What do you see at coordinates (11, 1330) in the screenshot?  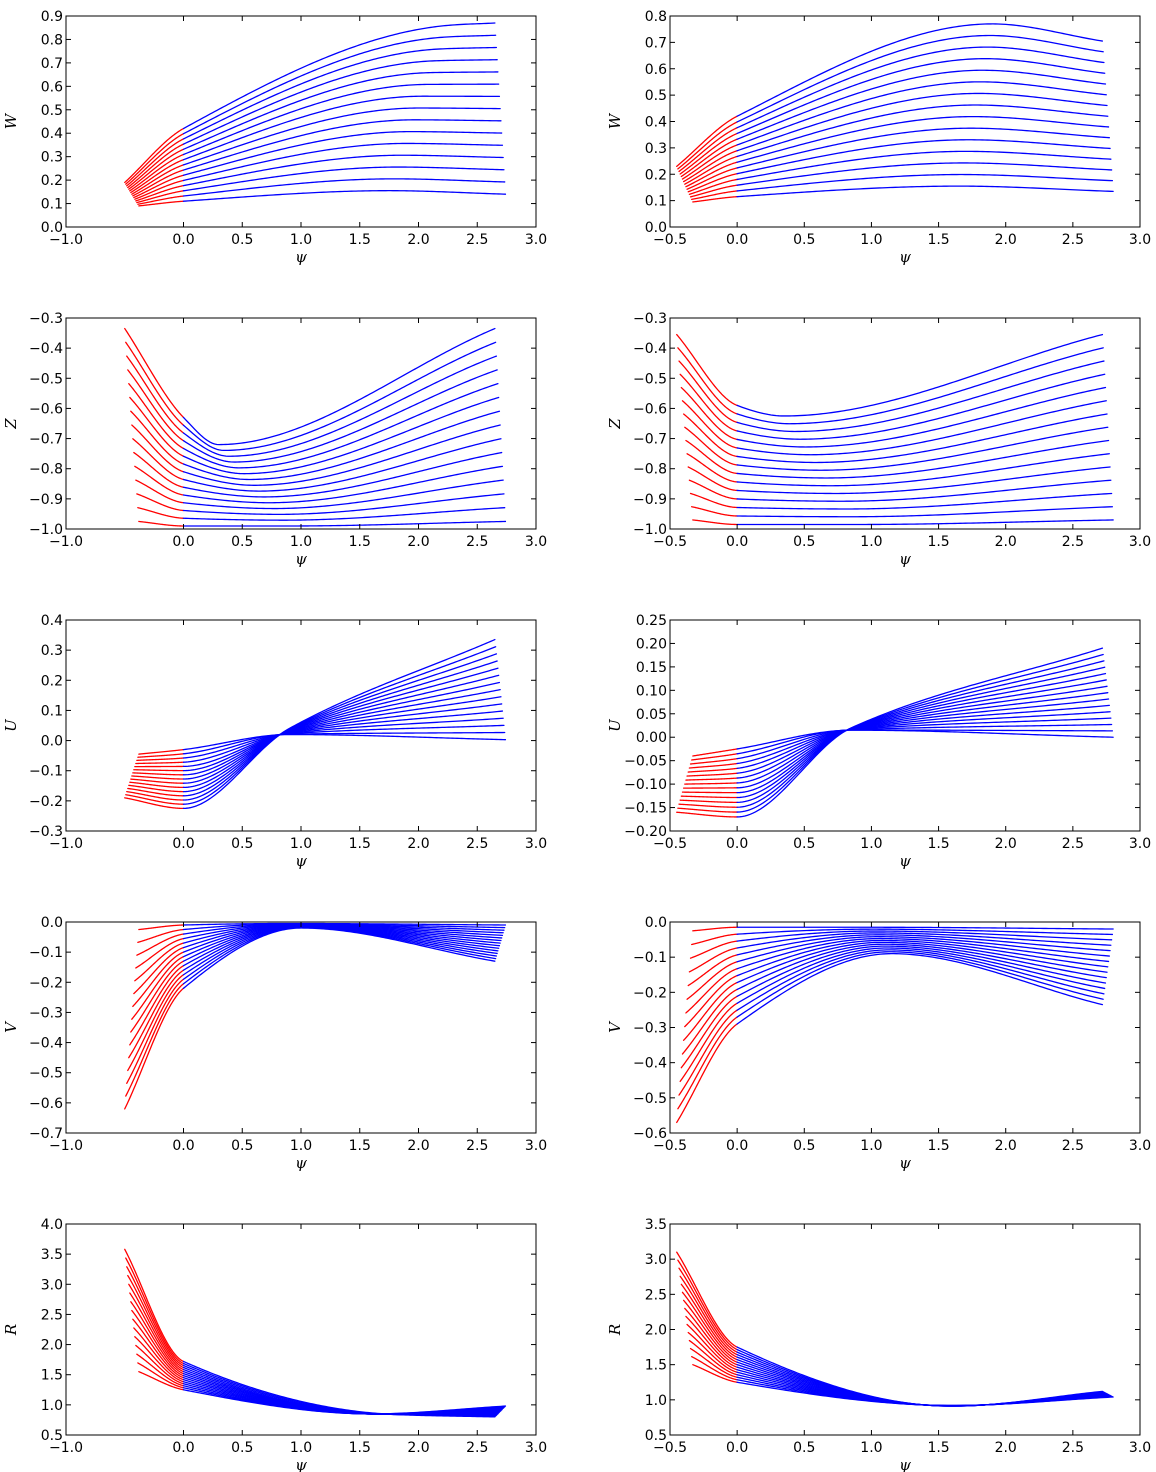 I see `y-axis-label: R` at bounding box center [11, 1330].